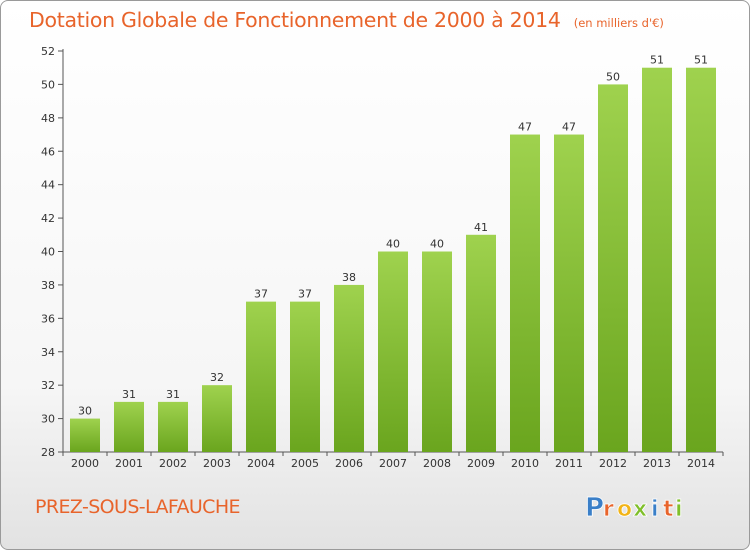 The width and height of the screenshot is (750, 550). I want to click on y-tick-label: 38, so click(48, 285).